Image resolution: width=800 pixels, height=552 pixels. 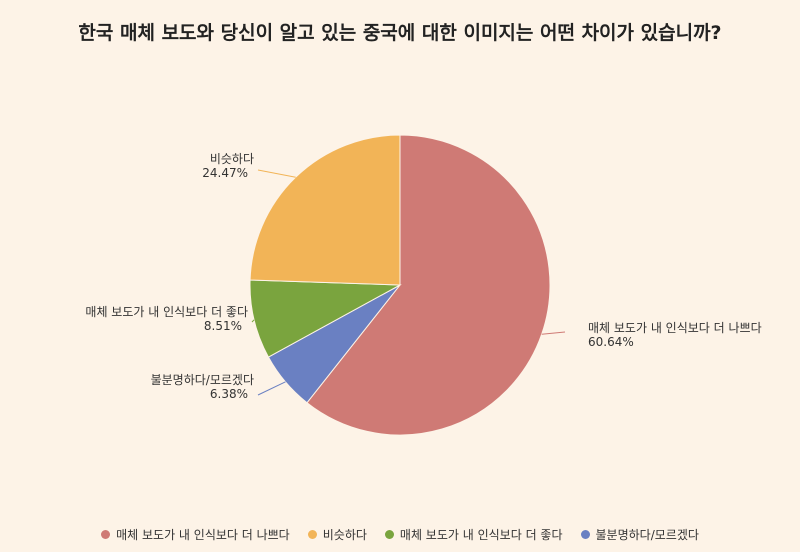 I want to click on legend-item: 매체 보도가 내 인식보다 더 나쁘다, so click(x=195, y=534).